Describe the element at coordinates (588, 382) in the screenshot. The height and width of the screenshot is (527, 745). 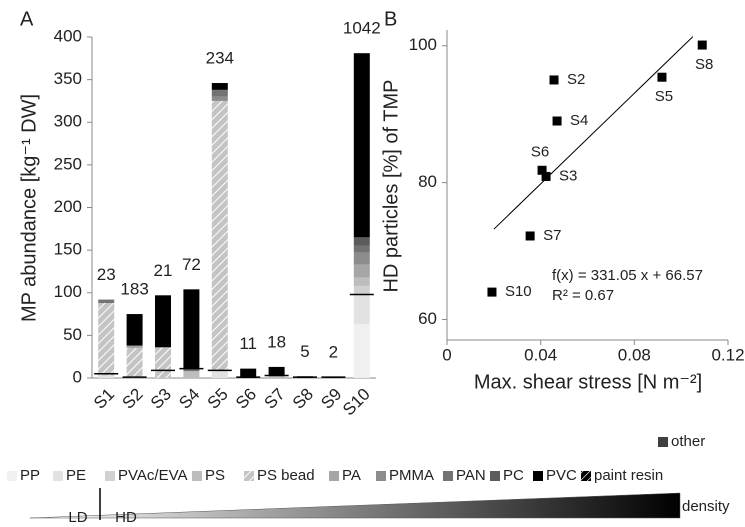
I see `x-axis-label: Max. shear stress [N m⁻²]` at that location.